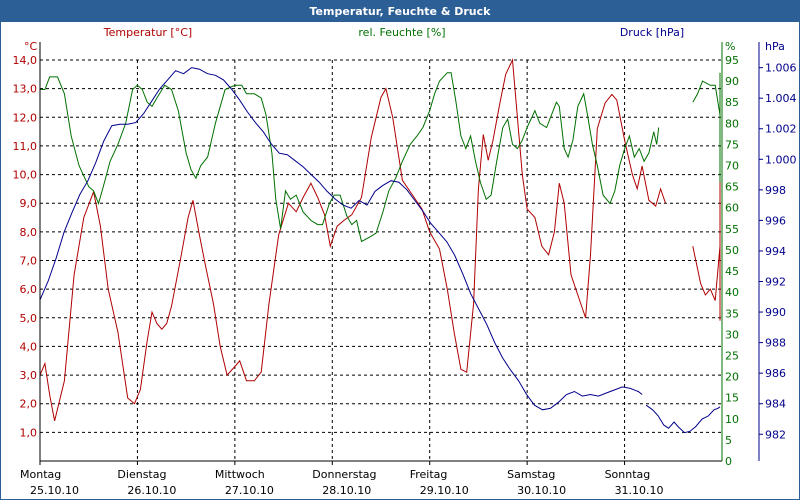 The image size is (800, 500). What do you see at coordinates (541, 490) in the screenshot?
I see `x-tick-date: 30.10.10` at bounding box center [541, 490].